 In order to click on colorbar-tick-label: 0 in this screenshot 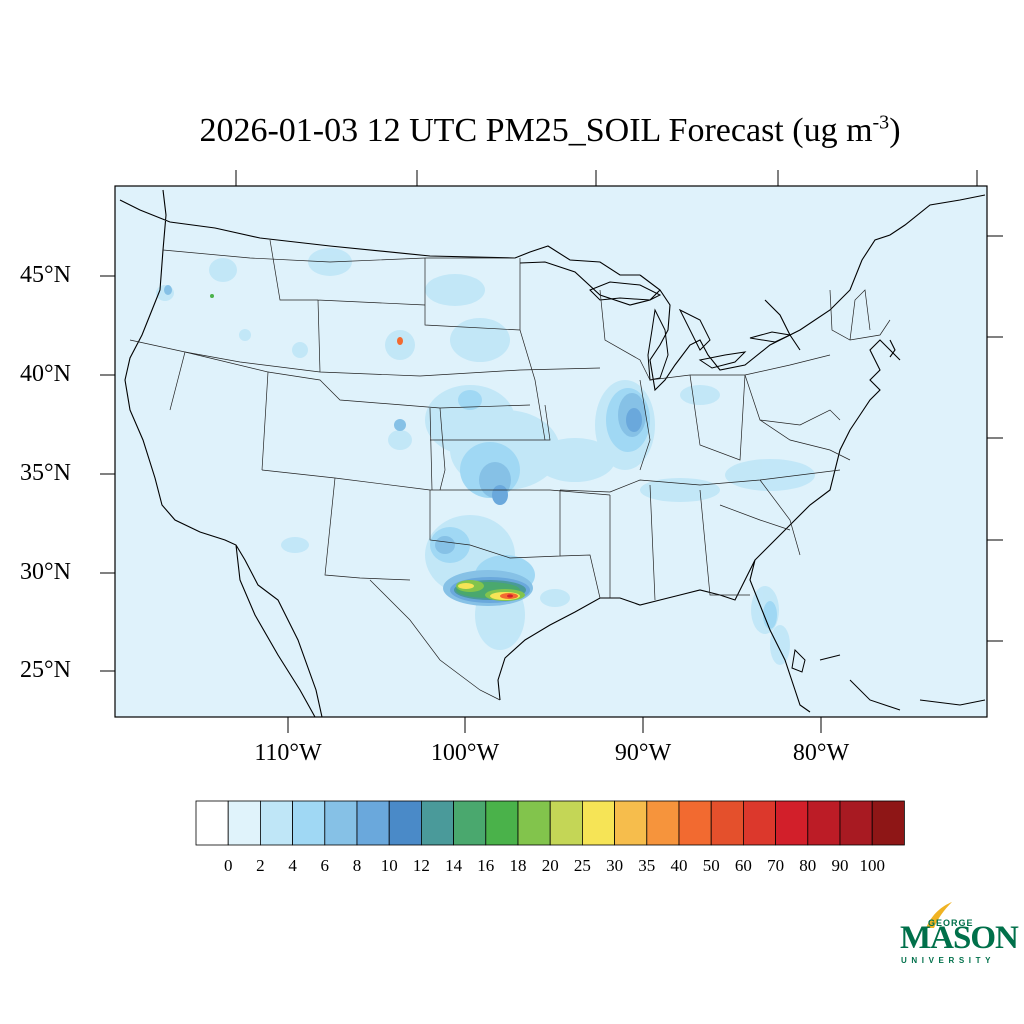, I will do `click(228, 865)`.